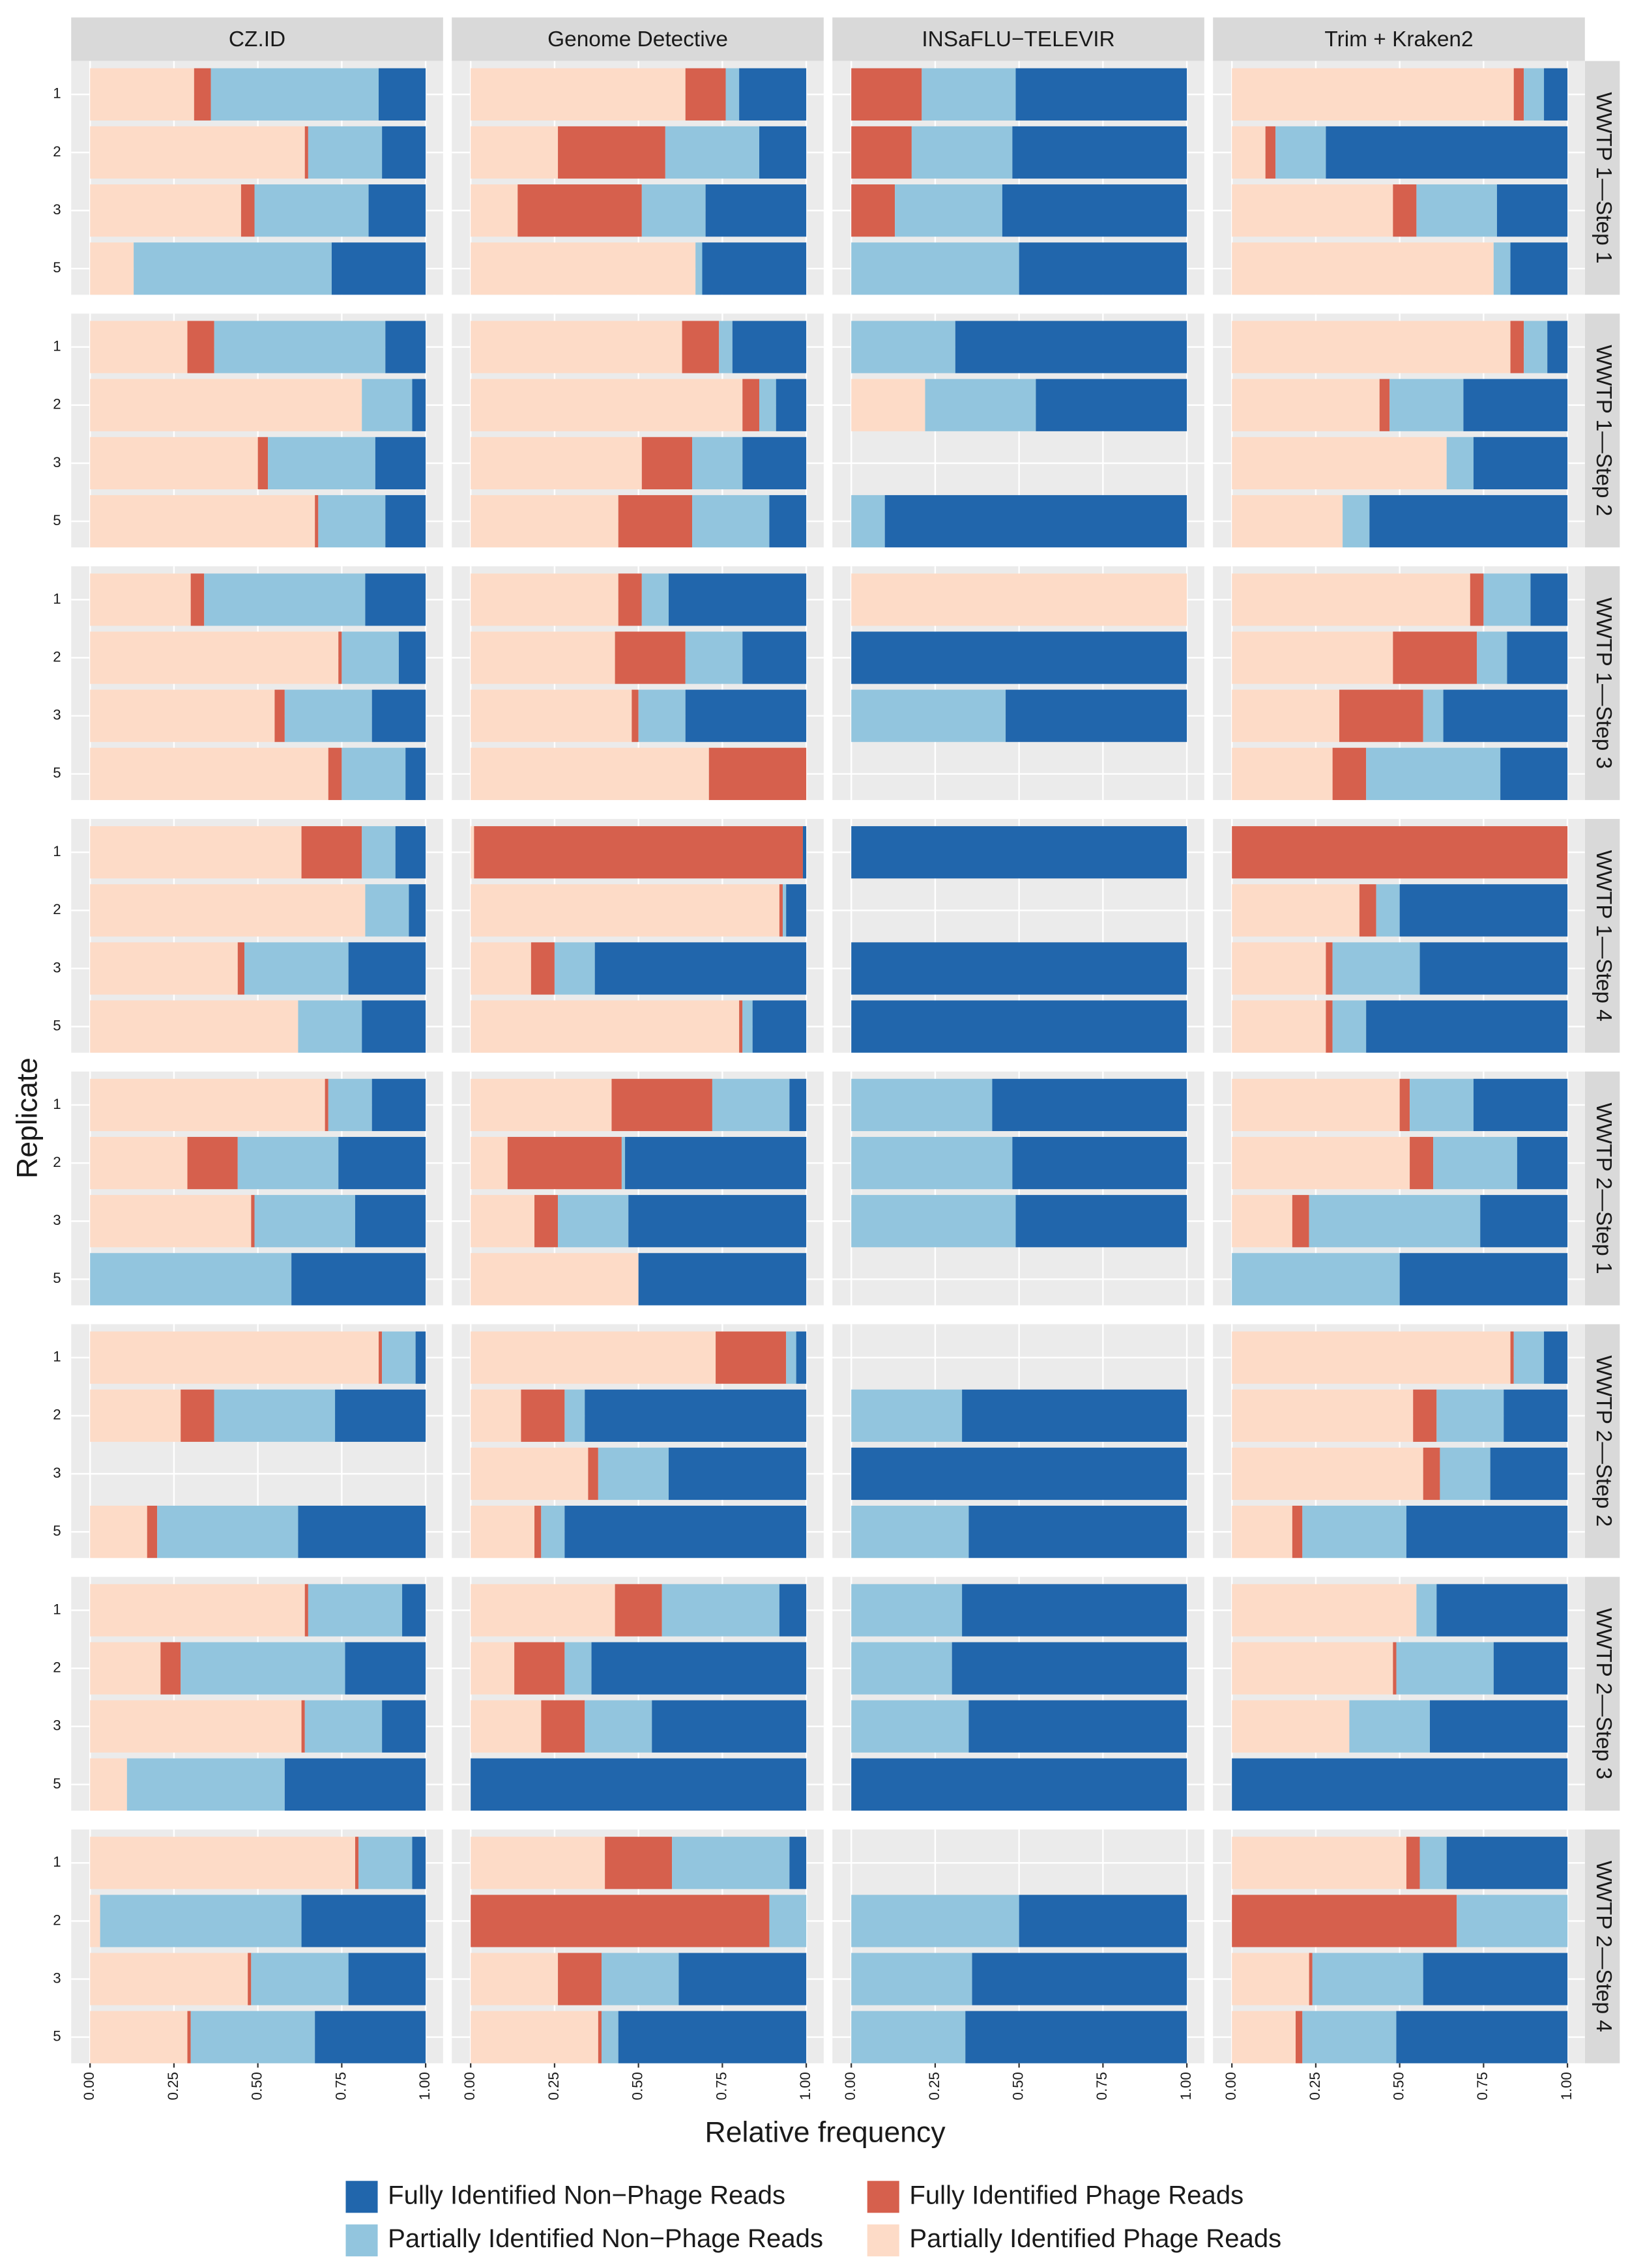  What do you see at coordinates (1018, 39) in the screenshot?
I see `column-strip` at bounding box center [1018, 39].